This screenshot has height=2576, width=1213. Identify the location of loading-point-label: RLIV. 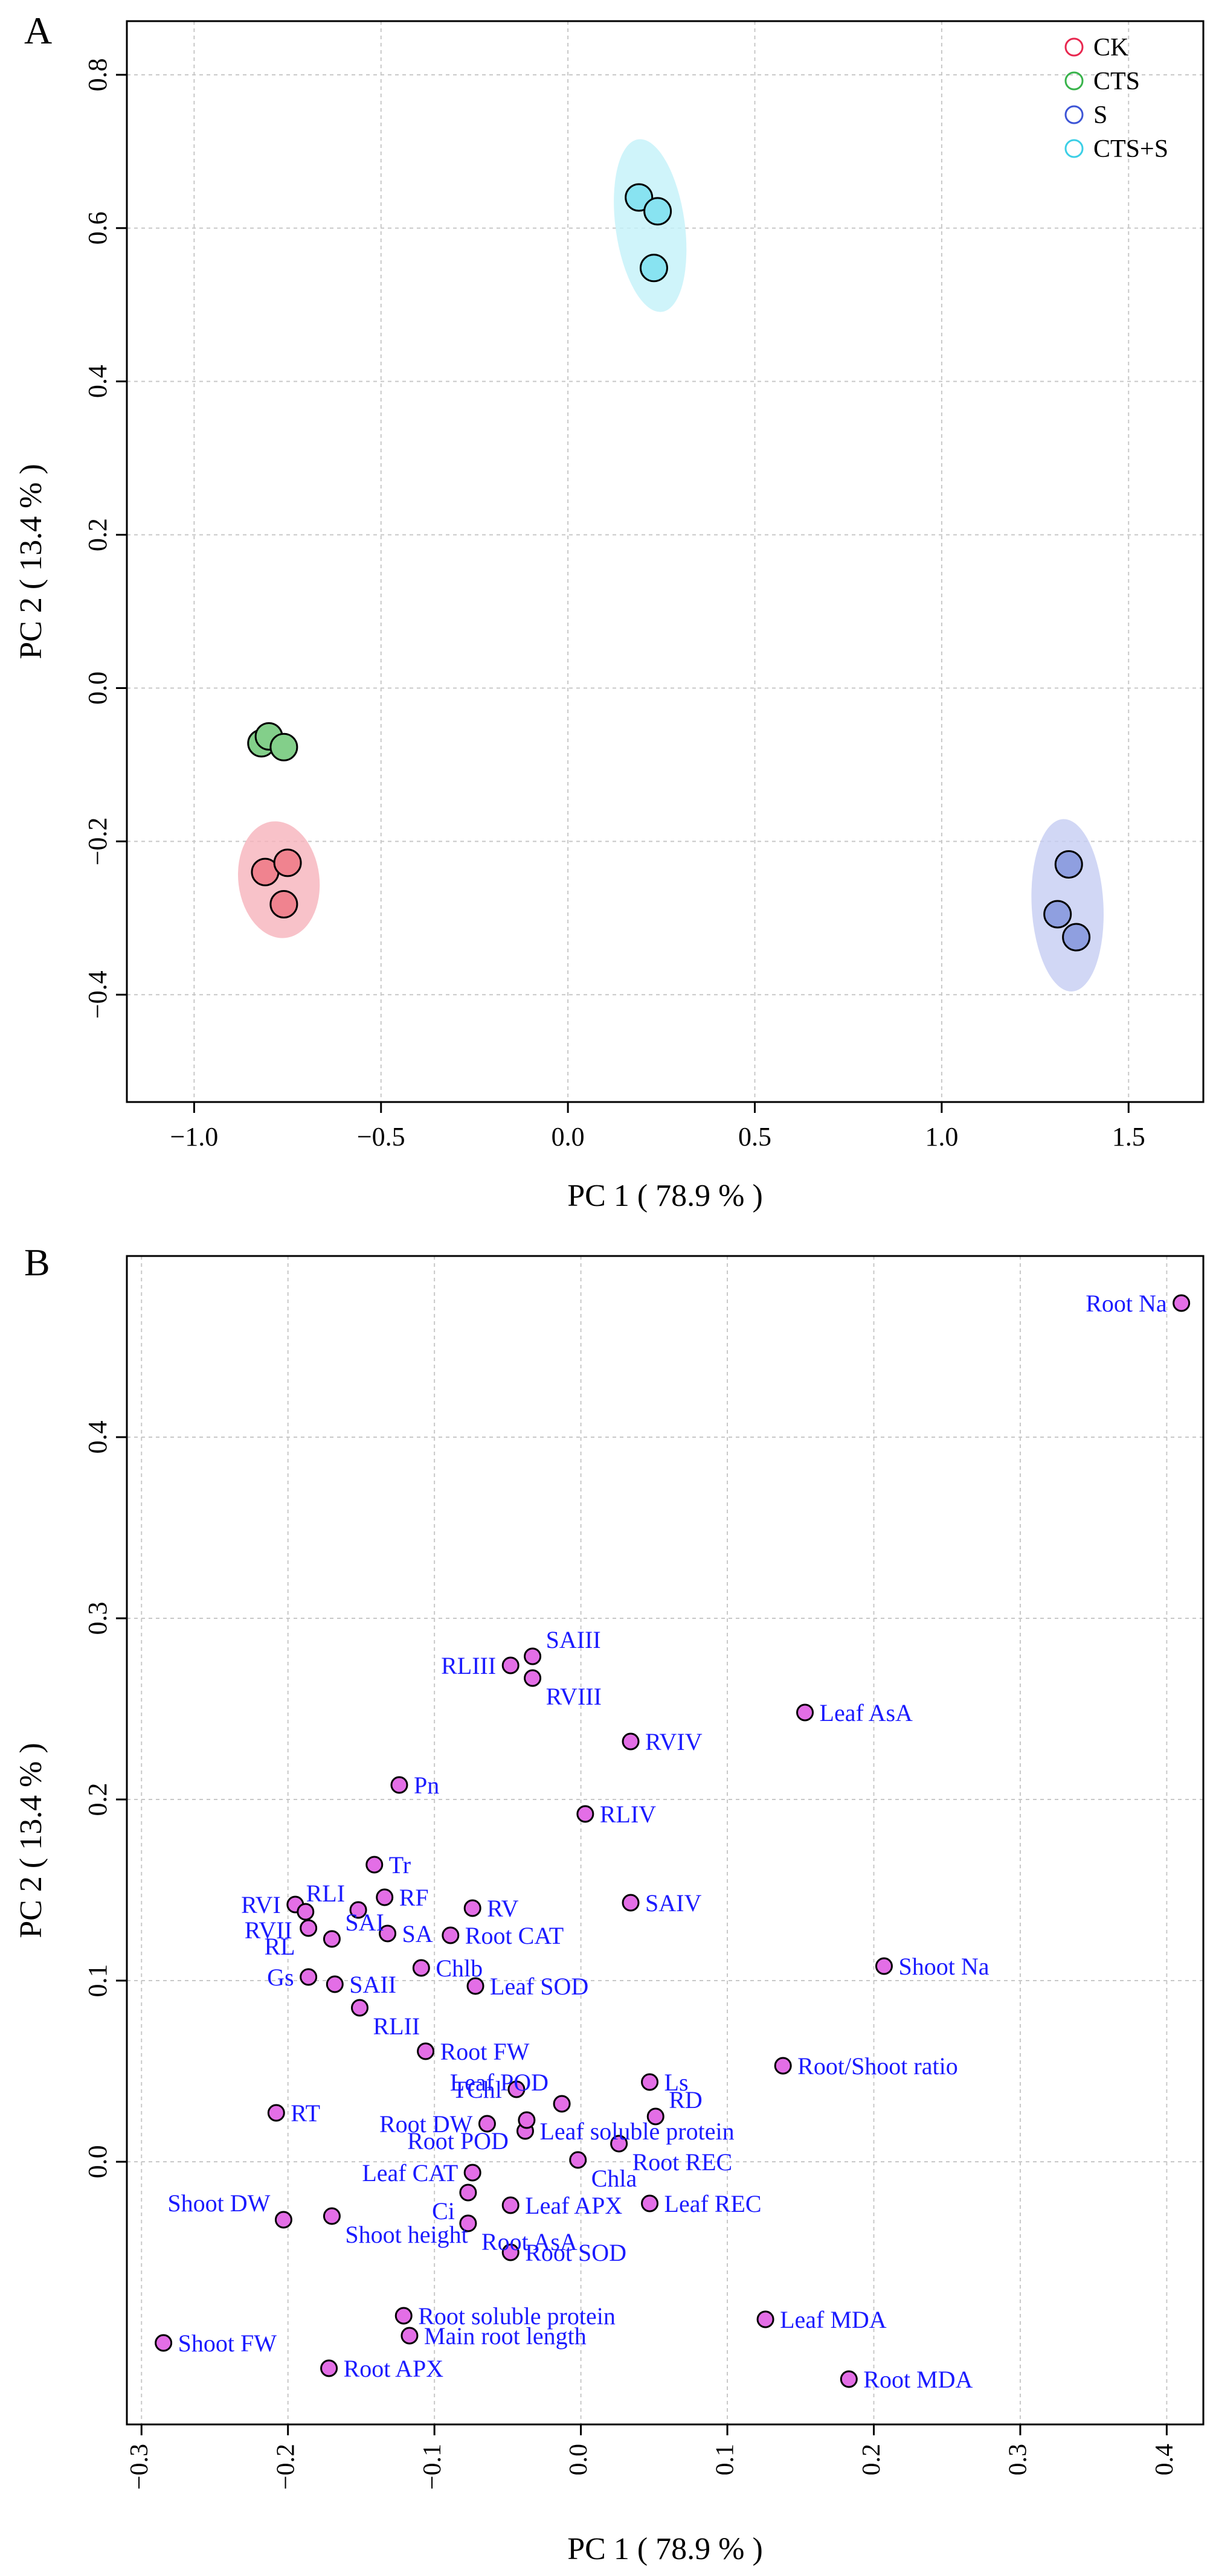
(628, 1814).